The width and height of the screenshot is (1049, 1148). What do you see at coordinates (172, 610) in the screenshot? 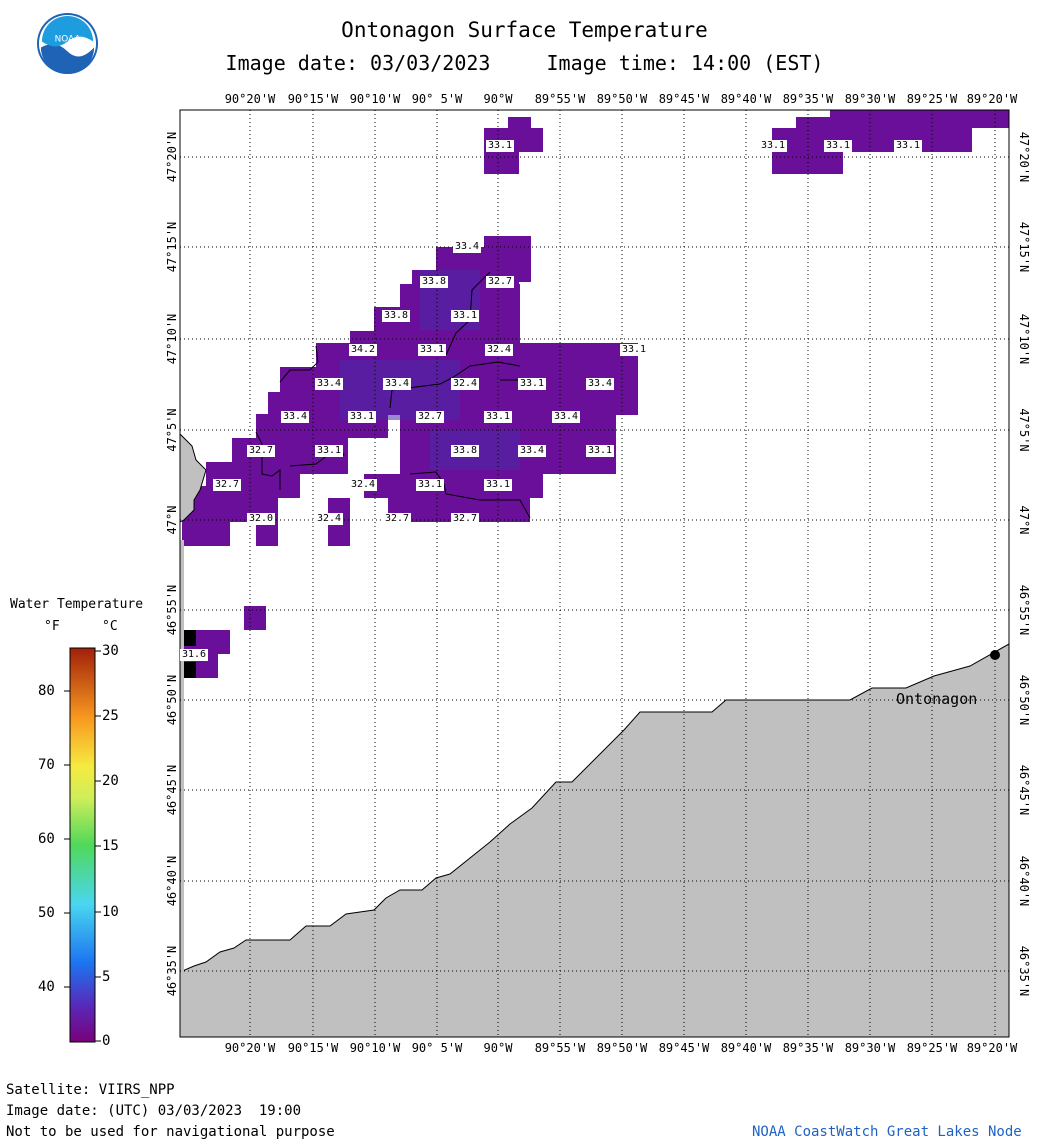
I see `y-tick-label: 46°55'N` at bounding box center [172, 610].